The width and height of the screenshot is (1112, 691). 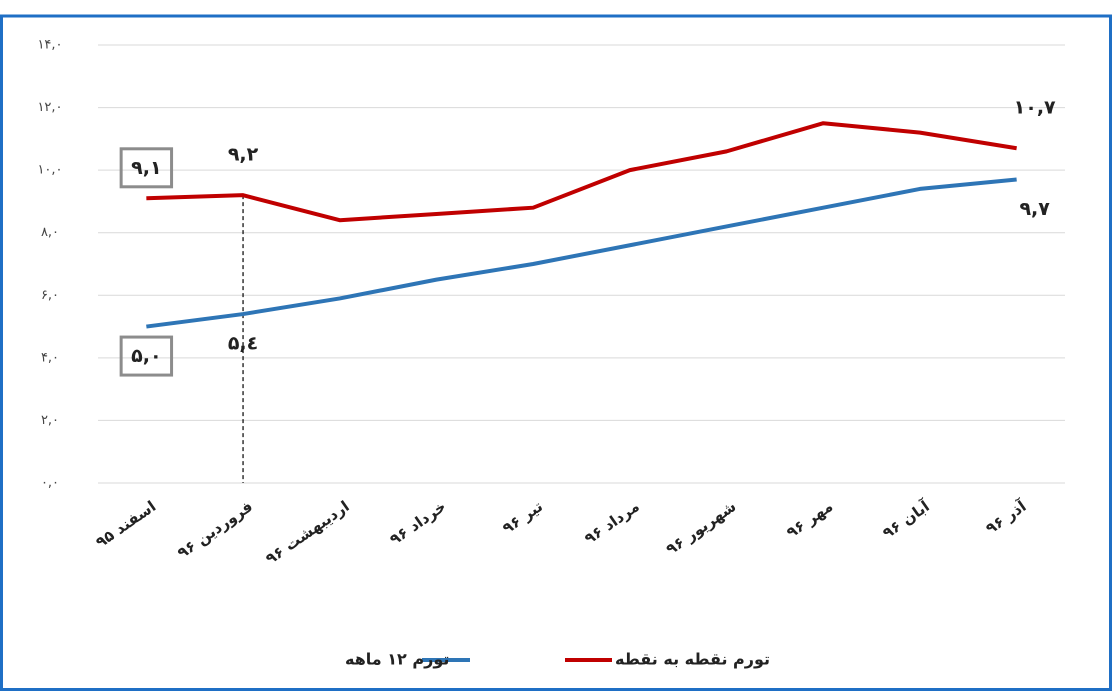 What do you see at coordinates (50, 420) in the screenshot?
I see `y-tick-label: ۲,۰` at bounding box center [50, 420].